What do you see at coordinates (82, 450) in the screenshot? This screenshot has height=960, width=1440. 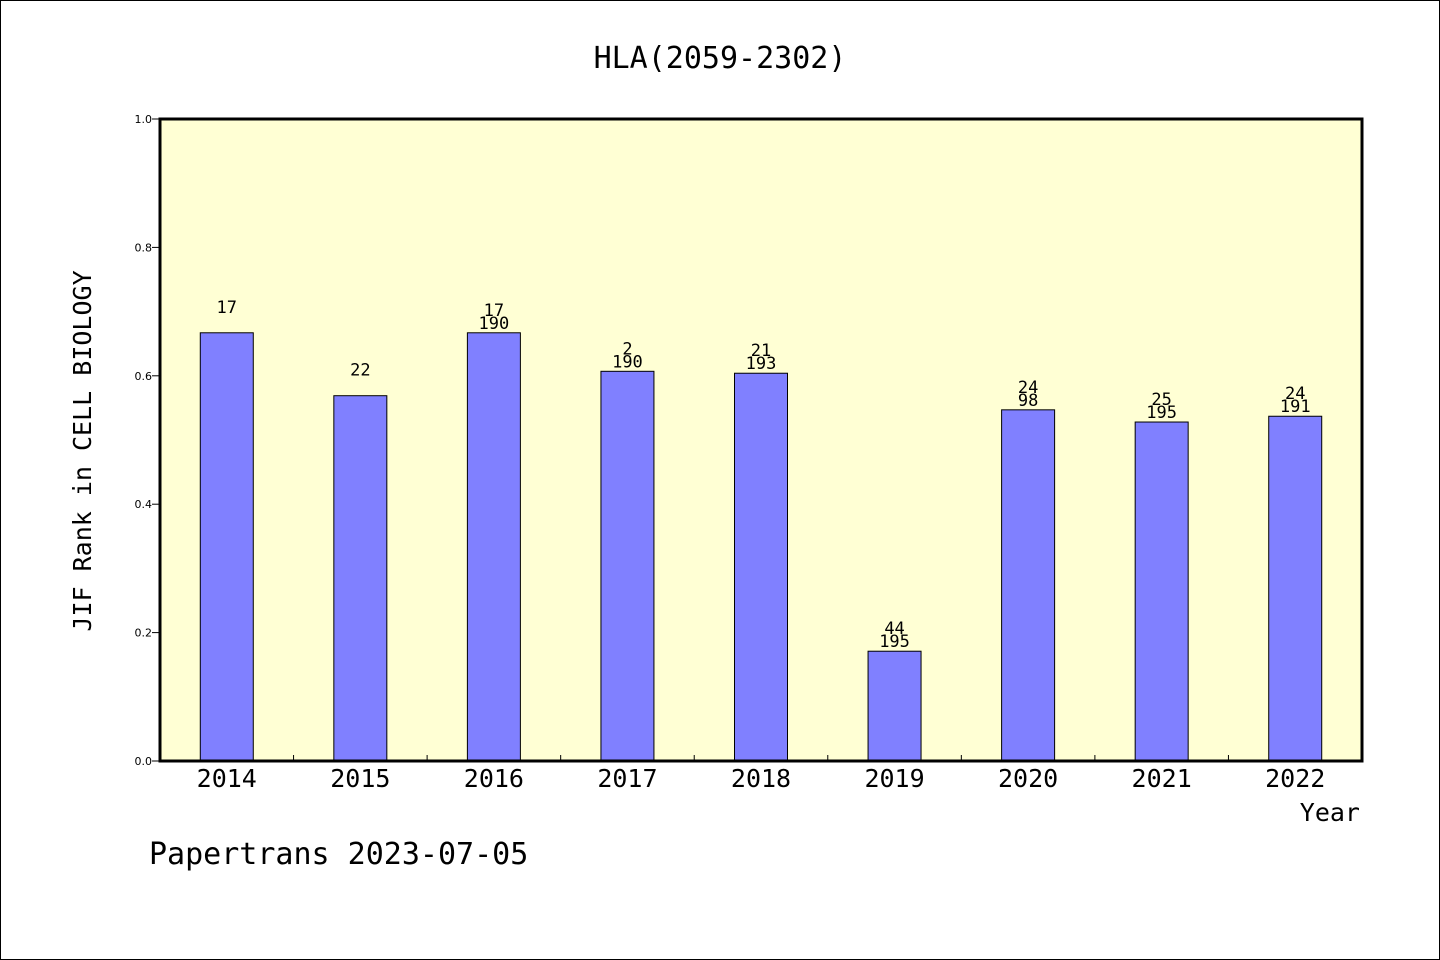 I see `y-axis-label: JIF Rank in CELL BIOLOGY` at bounding box center [82, 450].